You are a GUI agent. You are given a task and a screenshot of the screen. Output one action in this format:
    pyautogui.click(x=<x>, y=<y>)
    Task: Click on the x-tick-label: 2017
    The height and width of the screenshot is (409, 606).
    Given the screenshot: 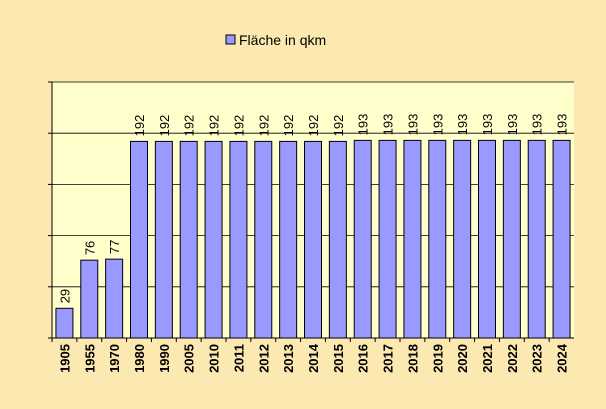 What is the action you would take?
    pyautogui.click(x=388, y=358)
    